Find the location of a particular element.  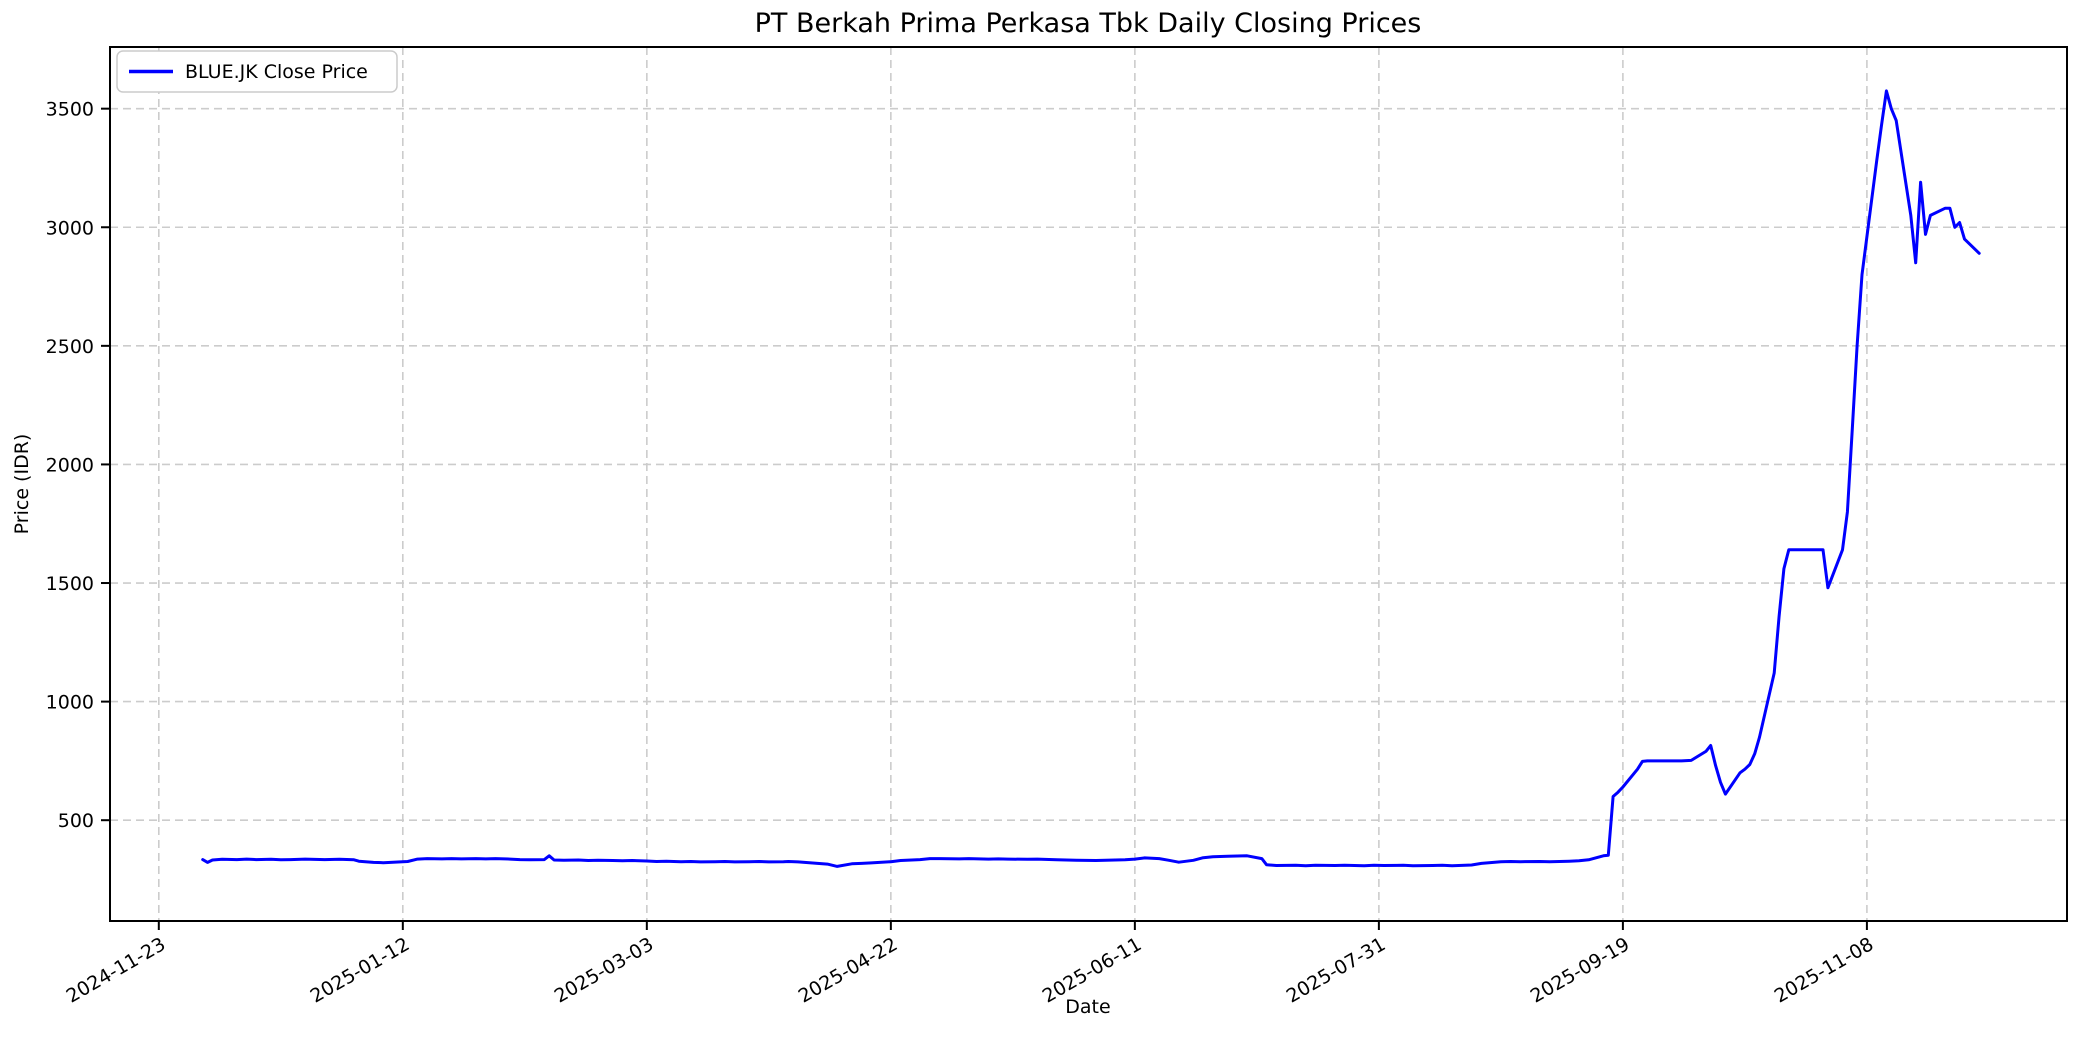

y-tick-label: 2500 is located at coordinates (70, 347).